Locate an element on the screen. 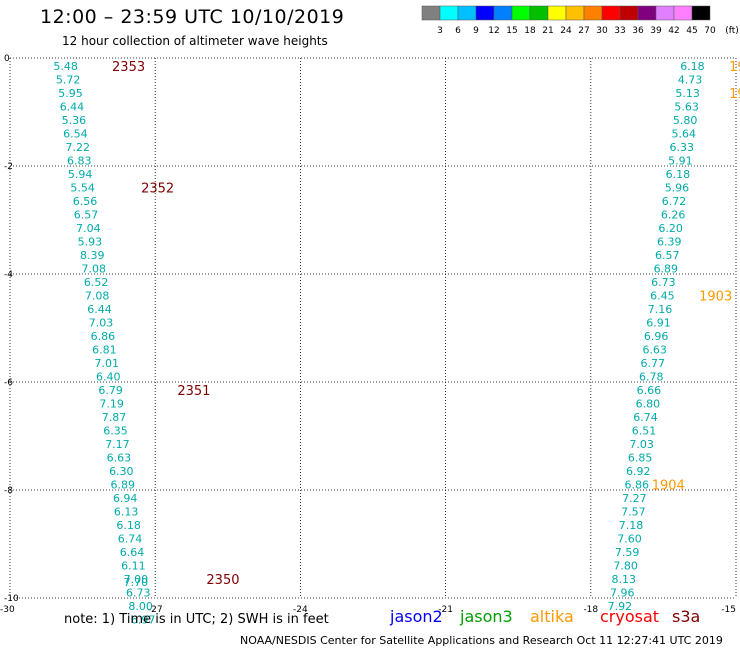 This screenshot has height=650, width=740. colorbar-tick-label: 70 is located at coordinates (710, 31).